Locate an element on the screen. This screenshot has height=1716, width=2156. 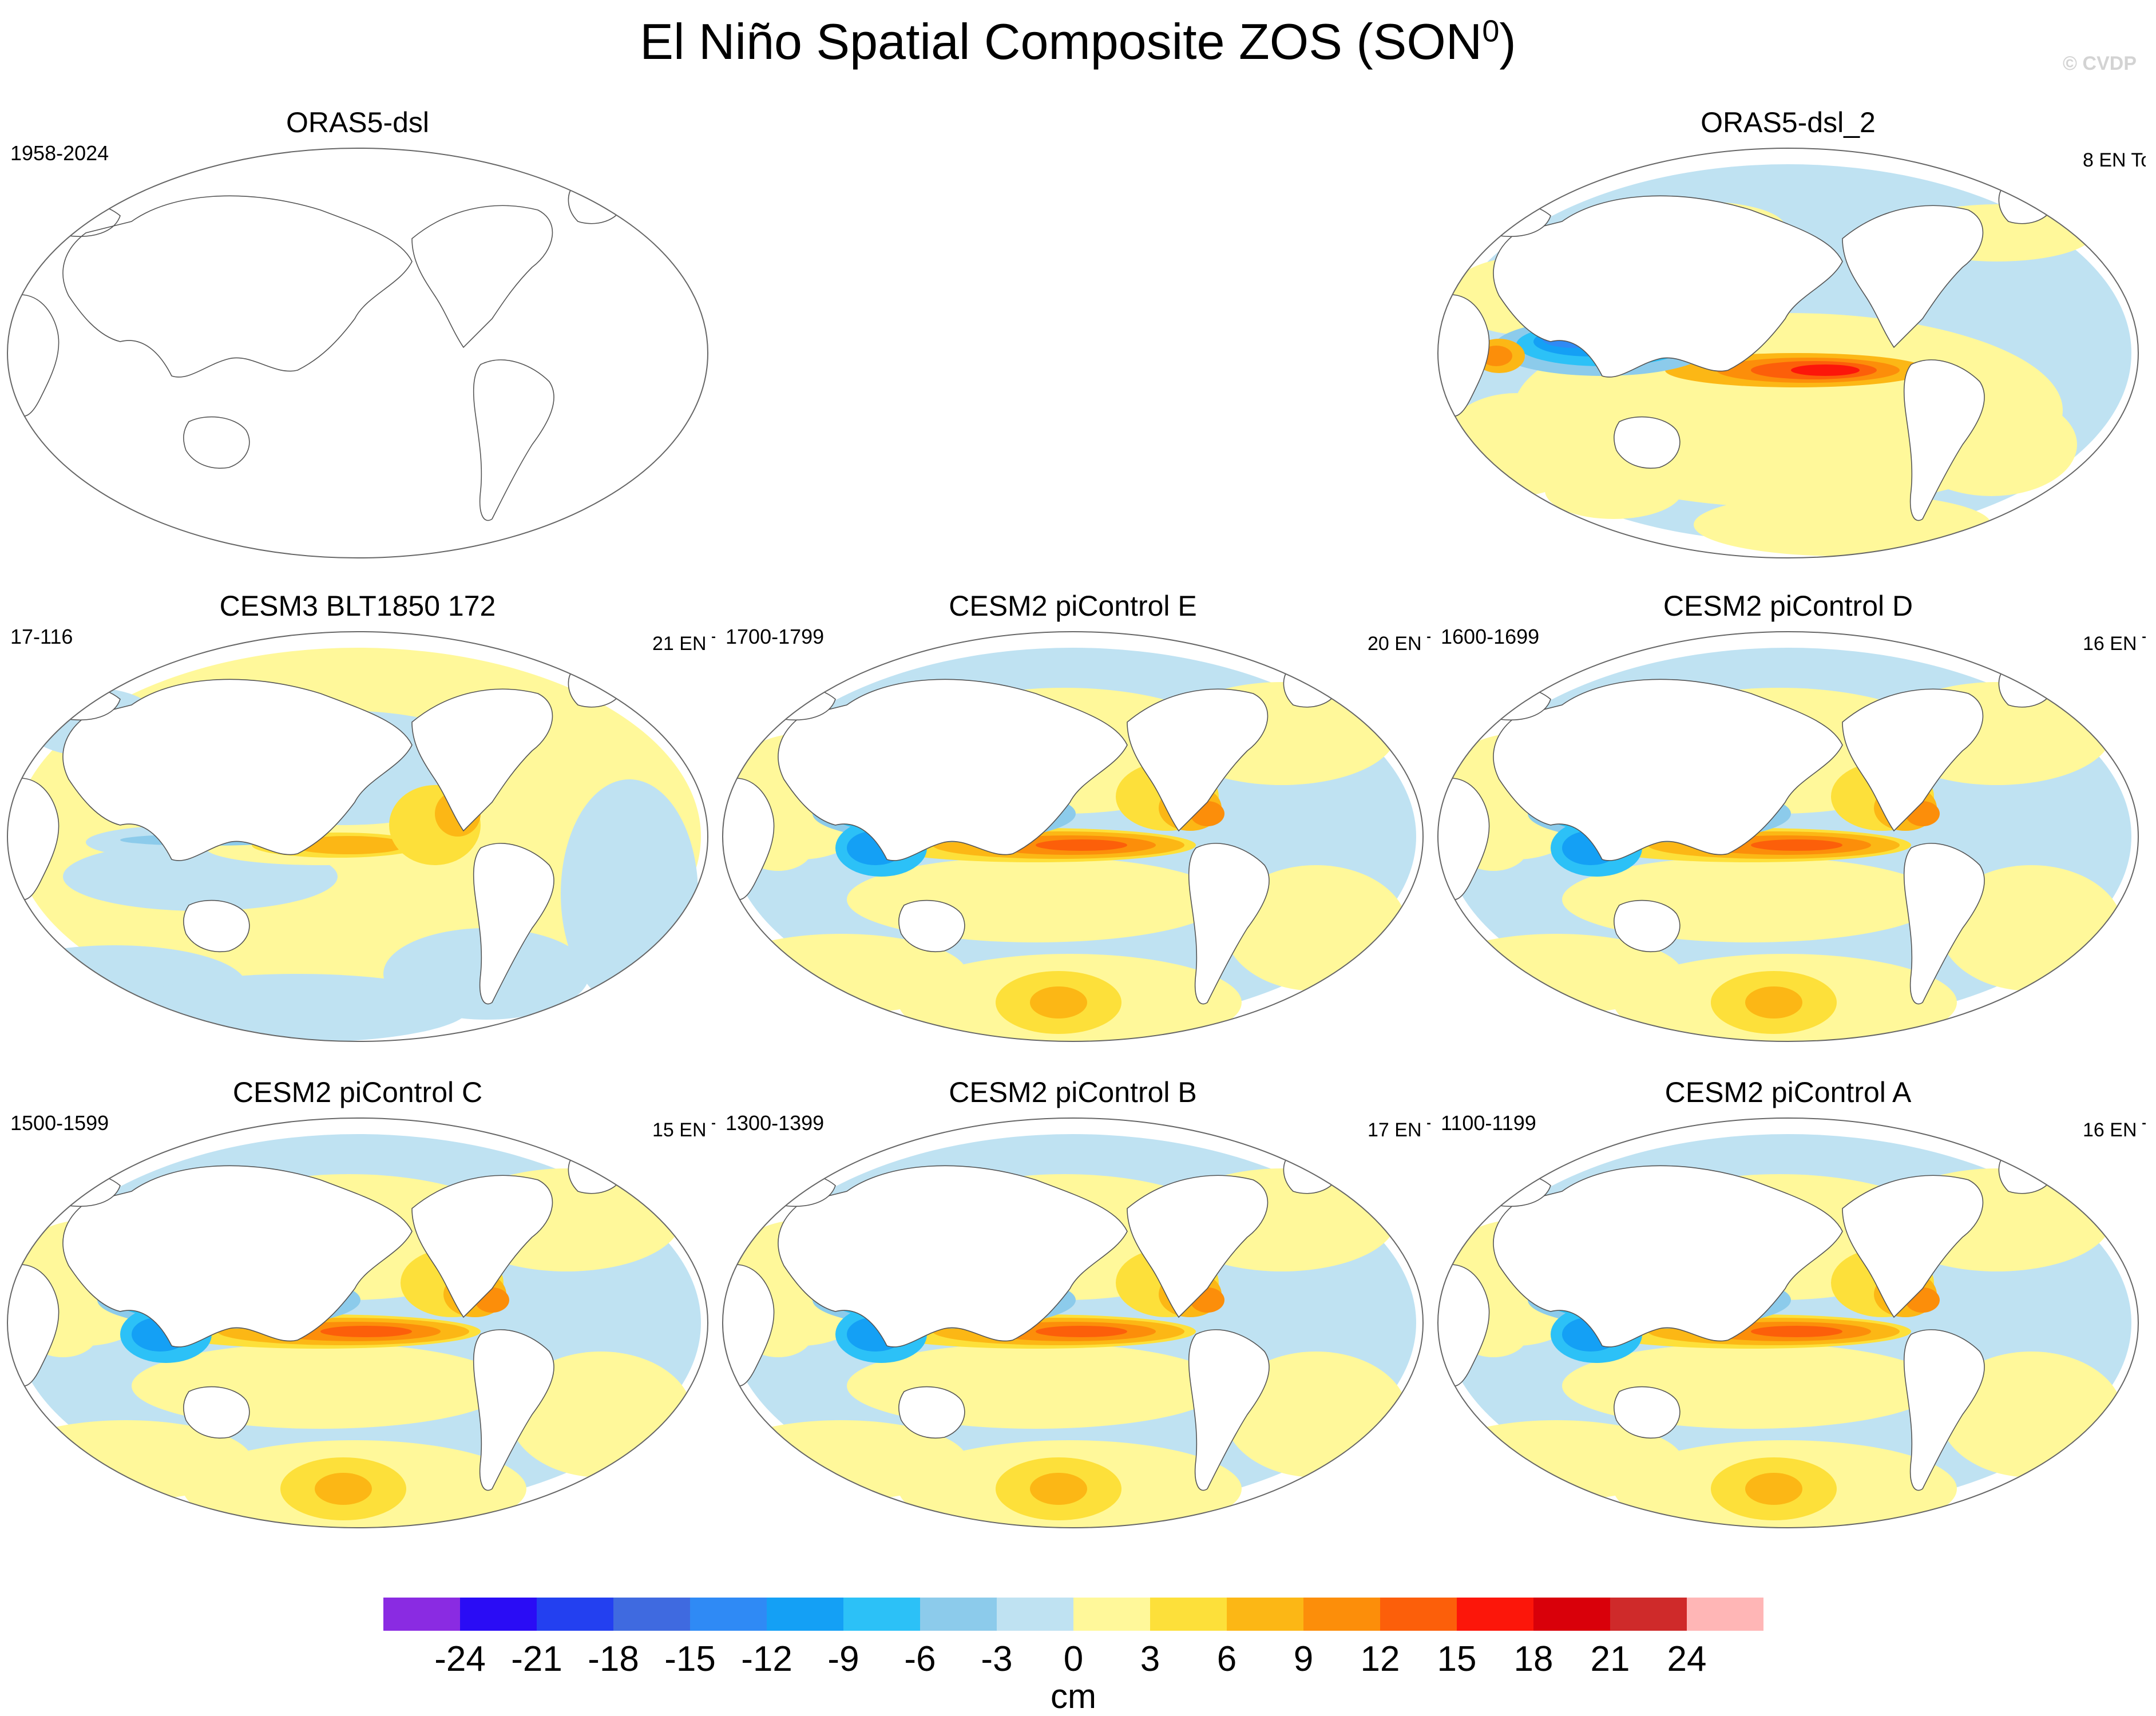
colorbar-unit-label: cm is located at coordinates (1073, 1696).